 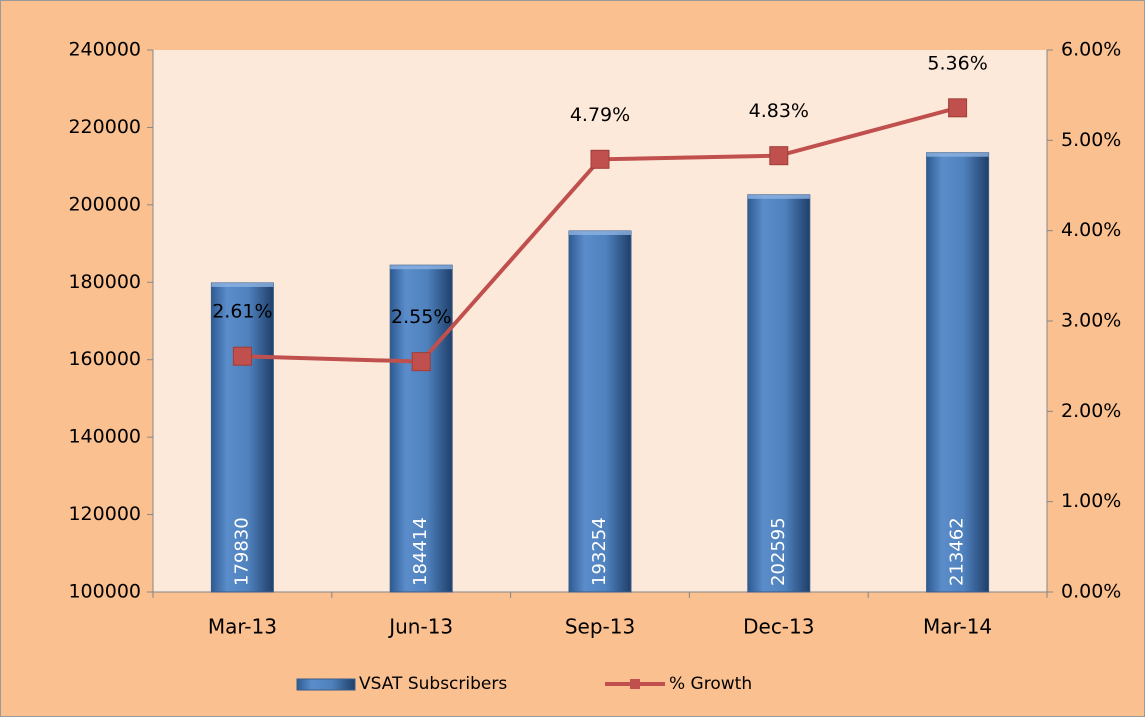 I want to click on y2-tick-label: 4.00%, so click(x=1091, y=230).